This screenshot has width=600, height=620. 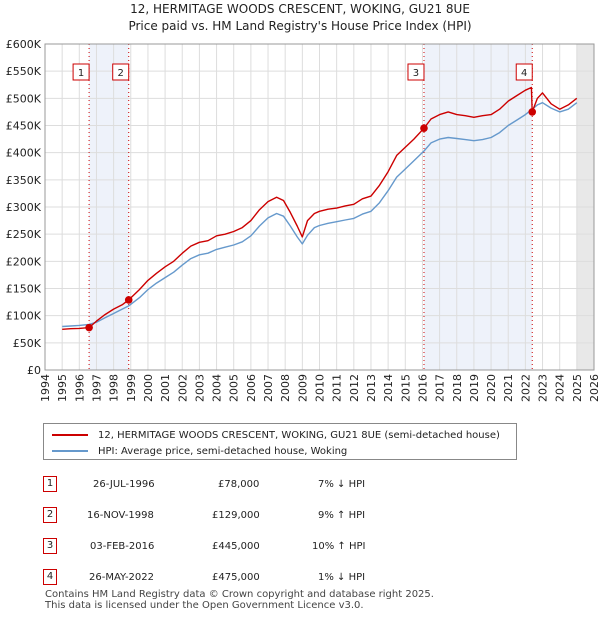 What do you see at coordinates (491, 388) in the screenshot?
I see `x-tick-label: 2020` at bounding box center [491, 388].